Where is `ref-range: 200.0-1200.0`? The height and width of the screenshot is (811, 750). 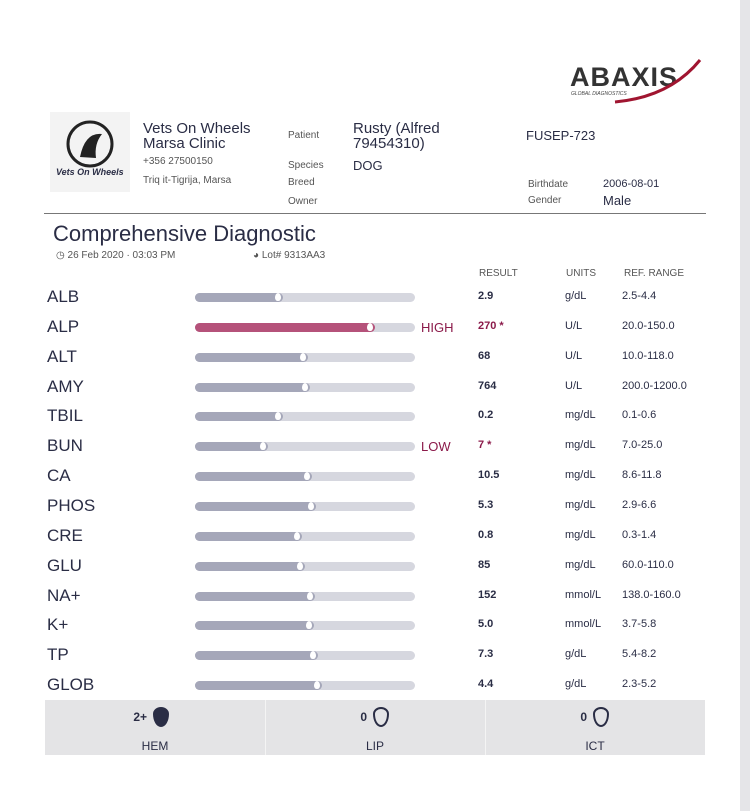
ref-range: 200.0-1200.0 is located at coordinates (654, 385).